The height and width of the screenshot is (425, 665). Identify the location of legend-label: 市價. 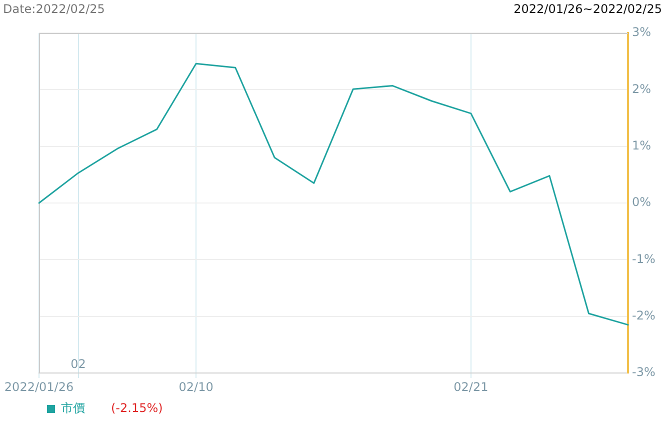
(73, 408).